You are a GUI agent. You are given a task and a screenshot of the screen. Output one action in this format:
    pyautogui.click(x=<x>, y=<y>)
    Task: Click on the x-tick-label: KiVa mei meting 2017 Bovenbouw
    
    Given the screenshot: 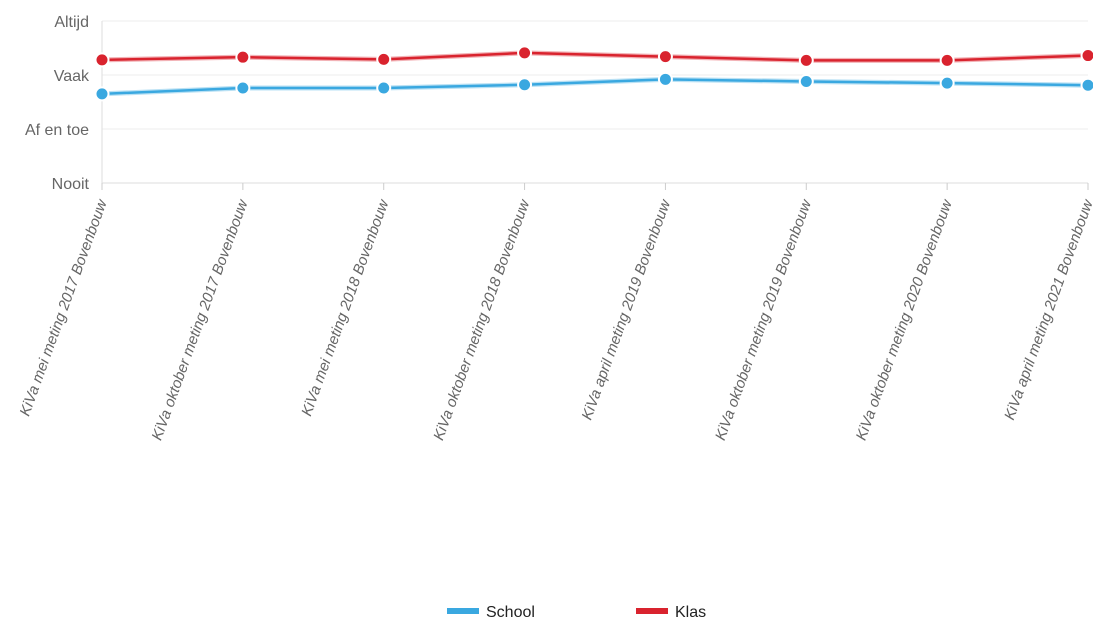 What is the action you would take?
    pyautogui.click(x=64, y=307)
    